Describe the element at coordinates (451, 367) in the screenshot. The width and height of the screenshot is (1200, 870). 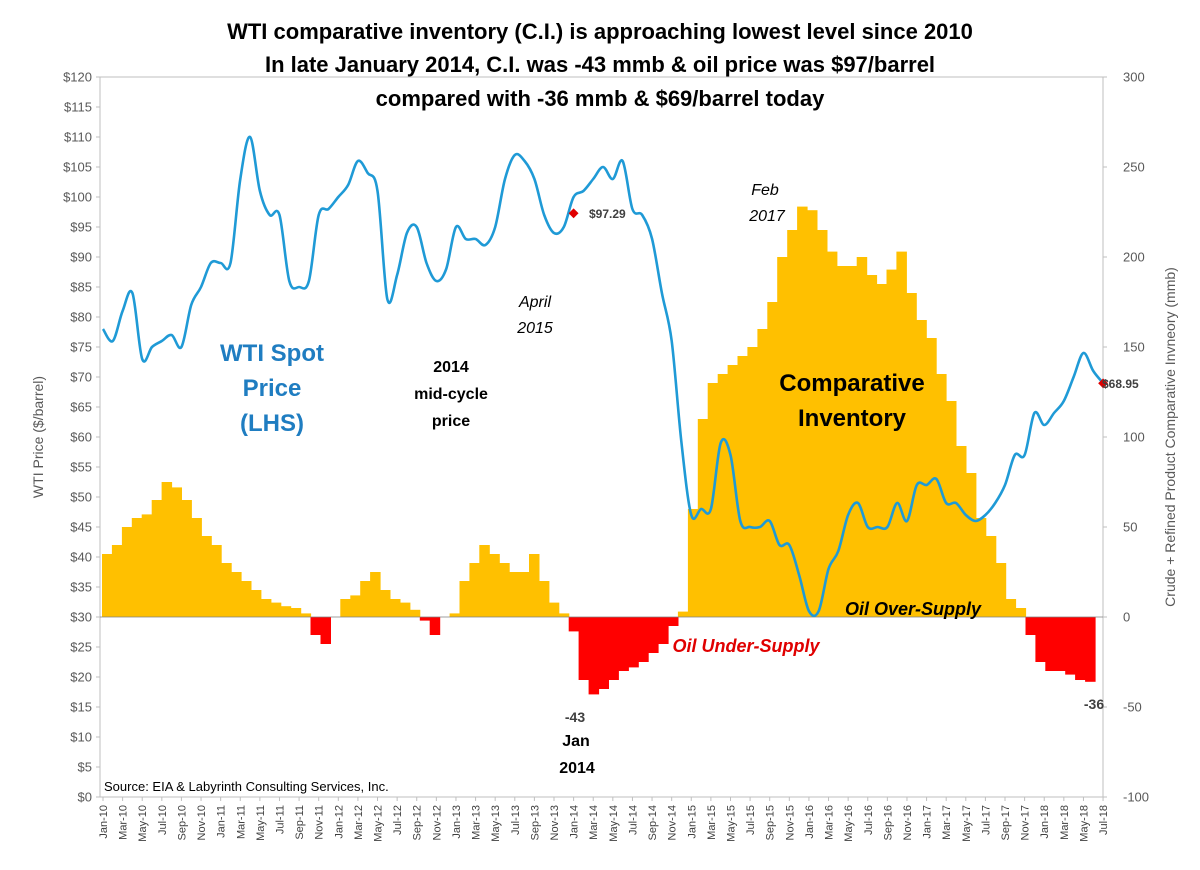
I see `annotation-midcycle-line1: 2014` at that location.